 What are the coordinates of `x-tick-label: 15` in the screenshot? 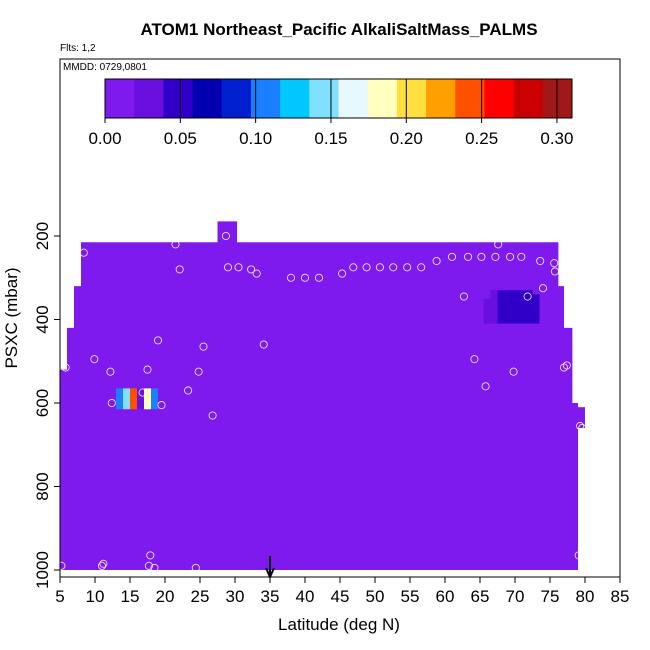 It's located at (130, 596).